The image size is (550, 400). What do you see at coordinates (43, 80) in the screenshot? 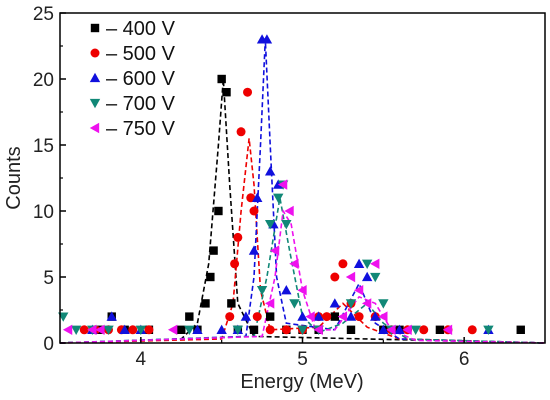
I see `y-tick-label: 20` at bounding box center [43, 80].